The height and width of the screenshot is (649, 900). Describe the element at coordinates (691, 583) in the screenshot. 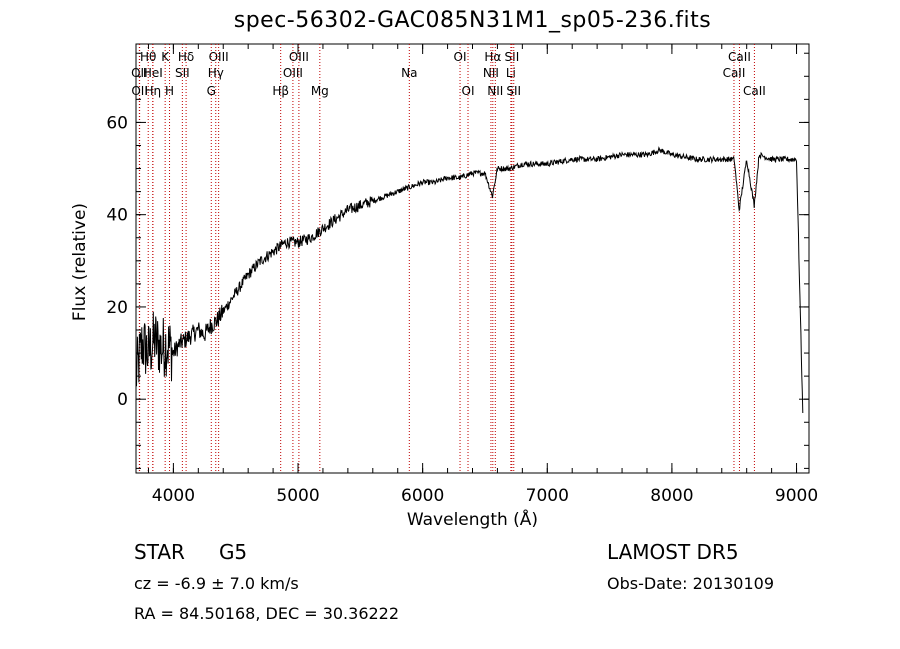

I see `obs-date: Obs-Date: 20130109` at that location.